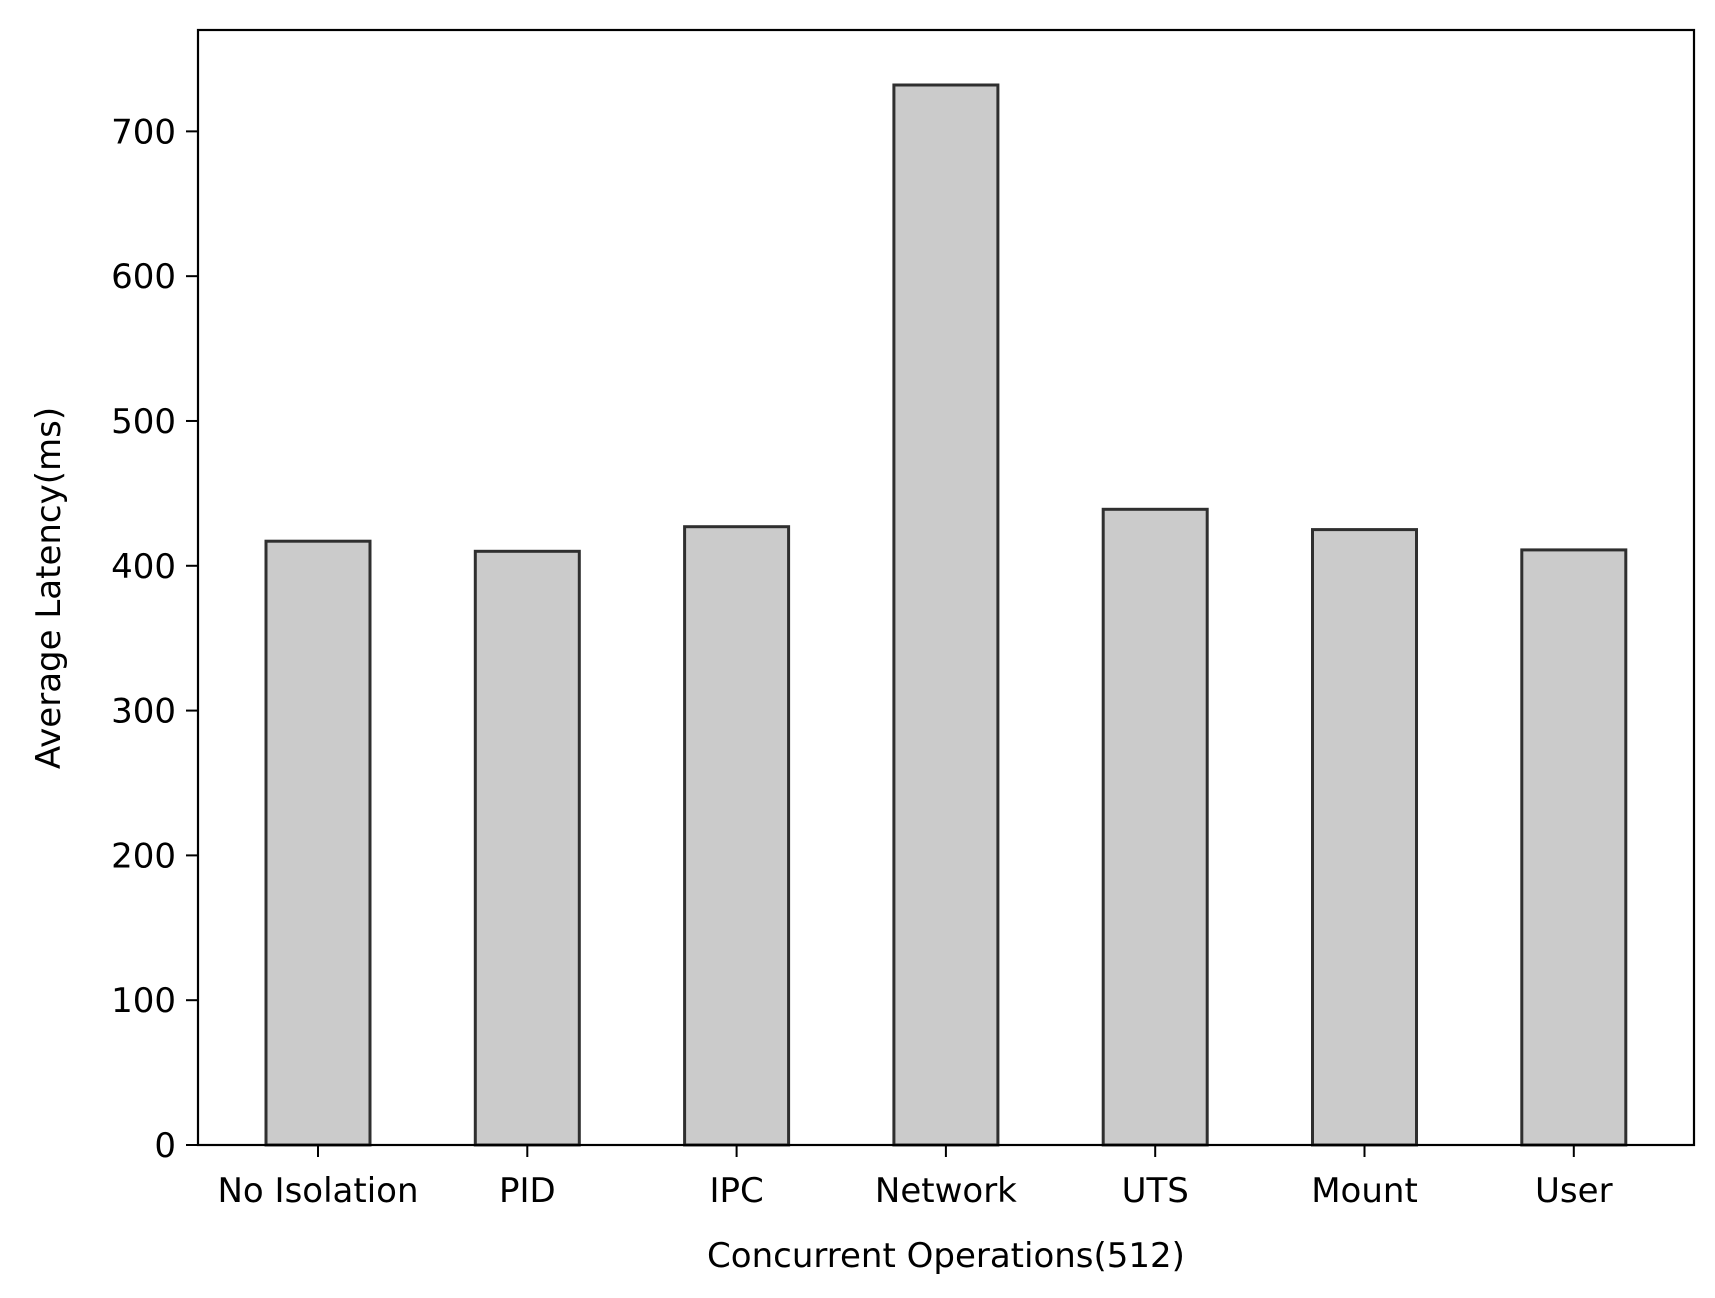  Describe the element at coordinates (49, 588) in the screenshot. I see `y-axis-title: Average Latency(ms)` at that location.